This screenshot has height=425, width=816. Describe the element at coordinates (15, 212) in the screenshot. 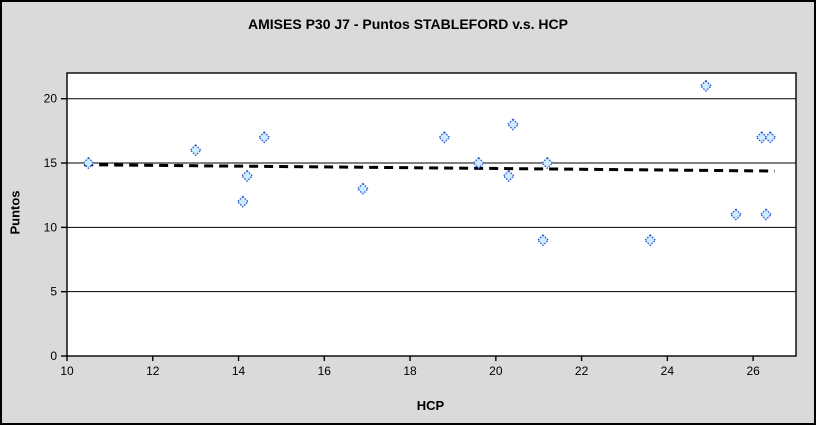

I see `y-axis-label: Puntos` at that location.